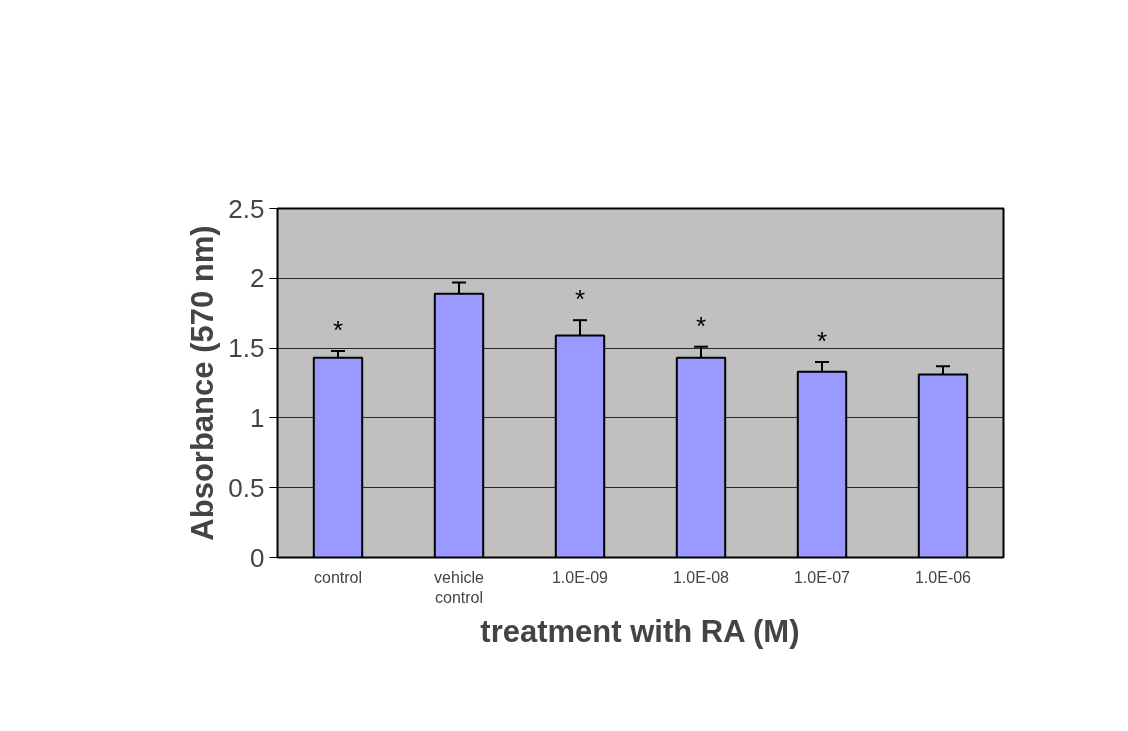  I want to click on x-tick-label: 1.0E-08, so click(701, 577).